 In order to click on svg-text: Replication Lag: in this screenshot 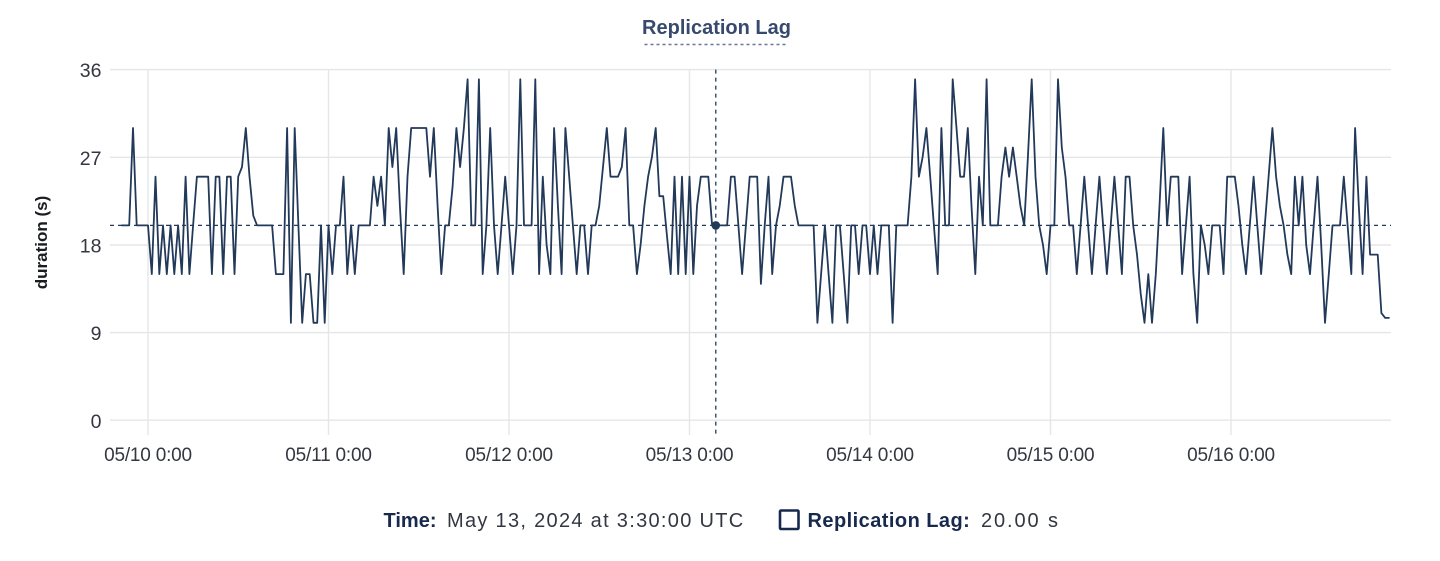, I will do `click(889, 521)`.